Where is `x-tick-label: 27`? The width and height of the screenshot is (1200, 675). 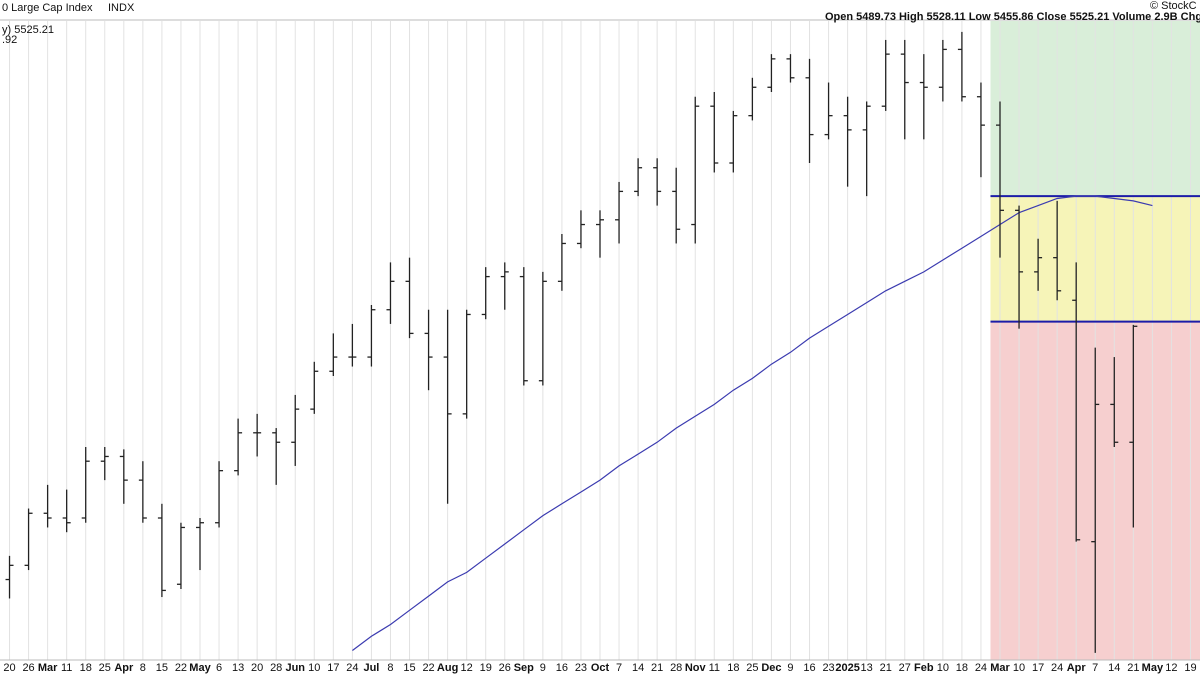 x-tick-label: 27 is located at coordinates (905, 668).